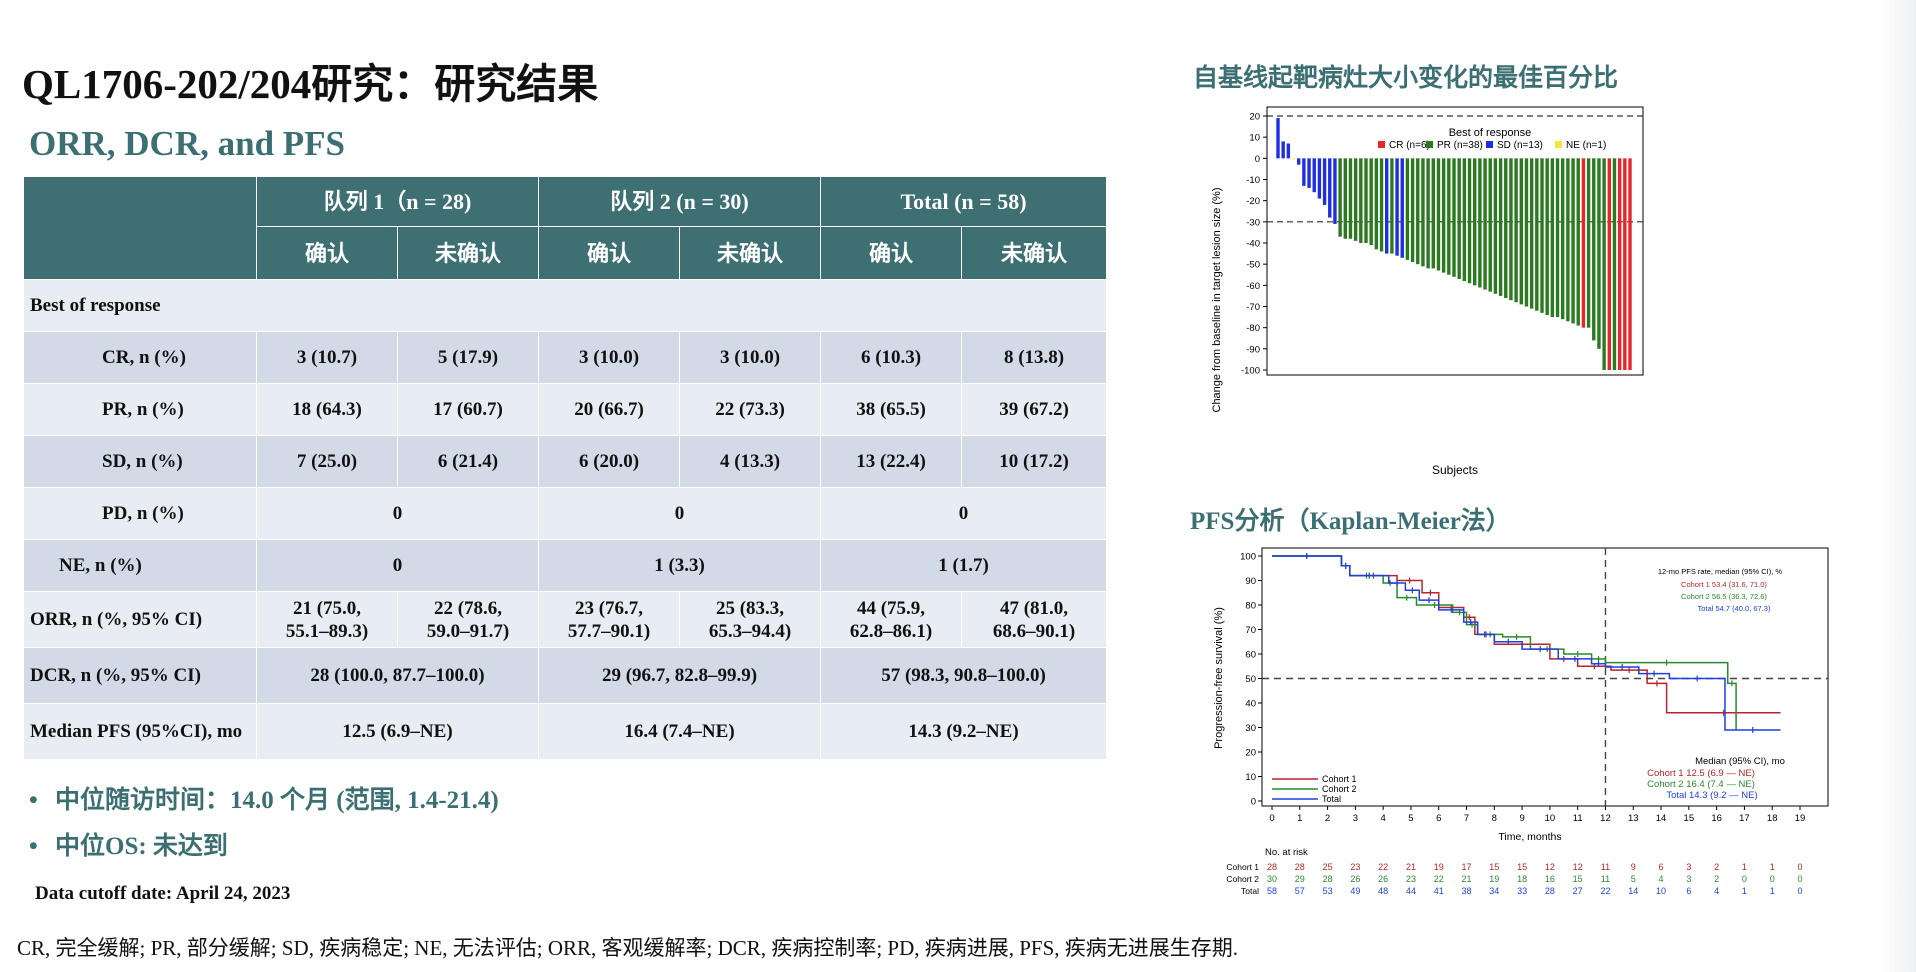 This screenshot has width=1916, height=972. Describe the element at coordinates (750, 619) in the screenshot. I see `table-cell: 25 (83.3, 65.3–94.4)` at that location.